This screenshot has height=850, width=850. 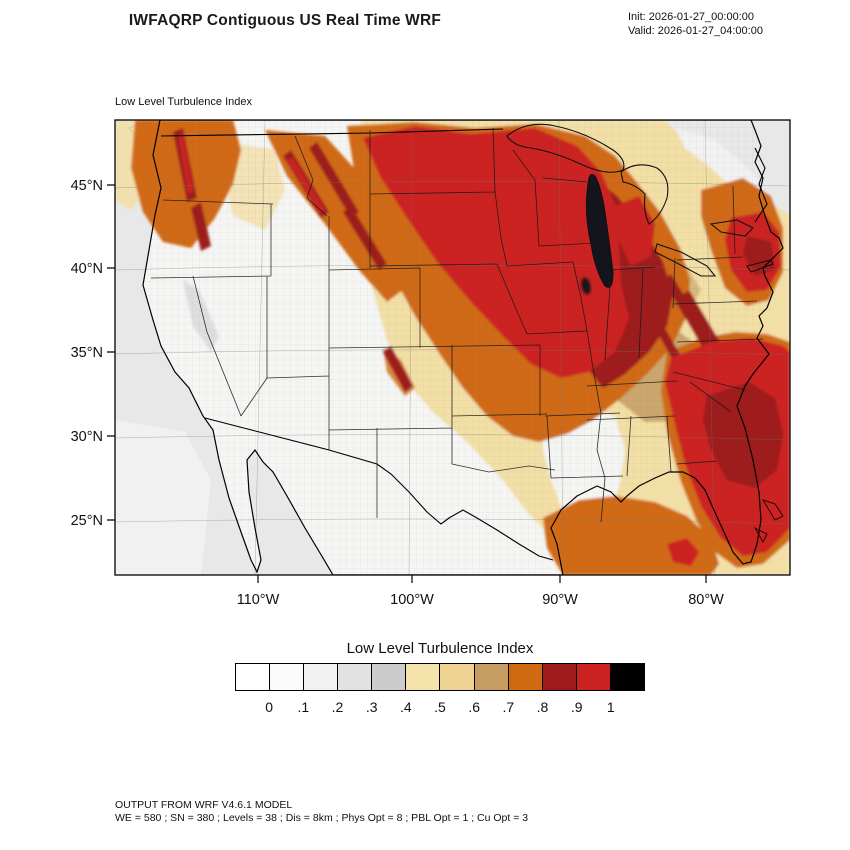 What do you see at coordinates (269, 707) in the screenshot?
I see `colorbar-tick-label: 0` at bounding box center [269, 707].